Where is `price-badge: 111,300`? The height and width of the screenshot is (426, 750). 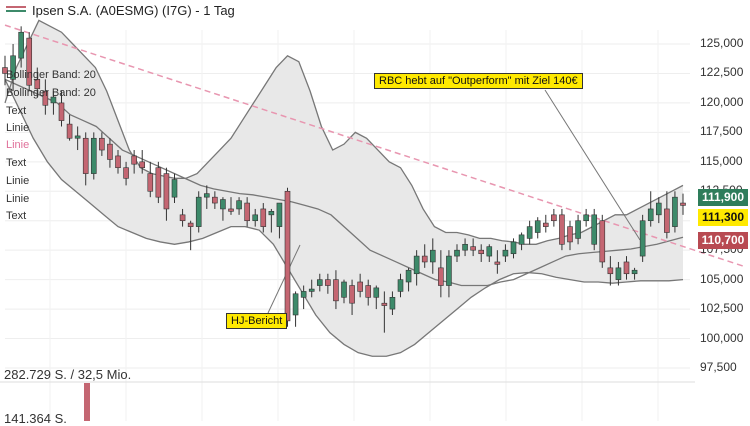 price-badge: 111,300 is located at coordinates (723, 217).